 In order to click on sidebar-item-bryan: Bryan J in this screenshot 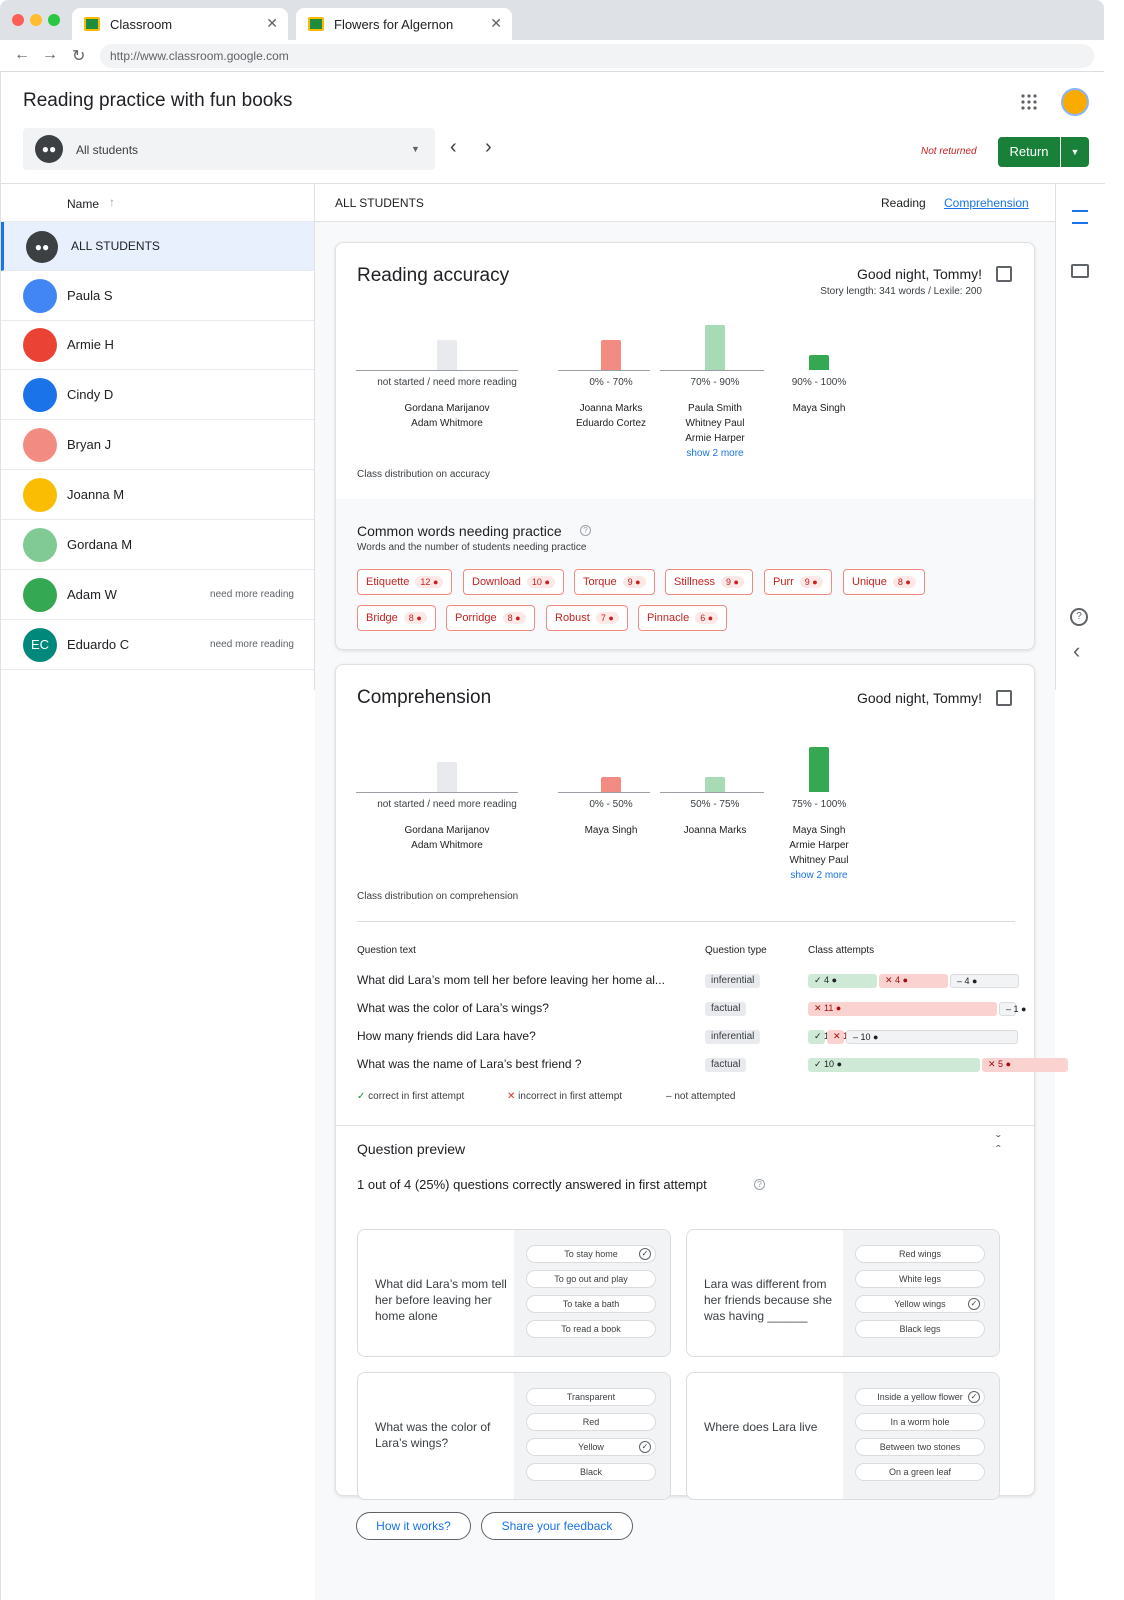, I will do `click(157, 445)`.